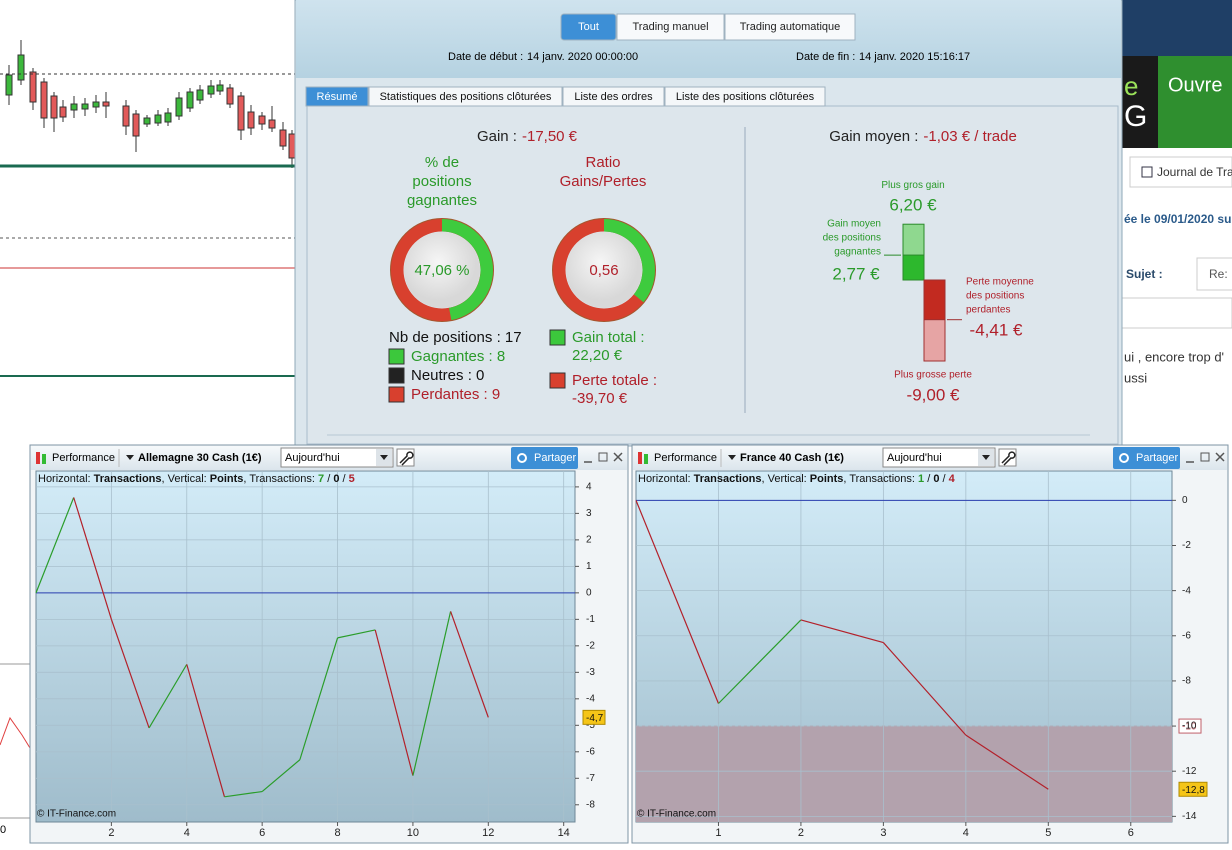 This screenshot has width=1232, height=850. What do you see at coordinates (1131, 86) in the screenshot?
I see `banner-letter: e` at bounding box center [1131, 86].